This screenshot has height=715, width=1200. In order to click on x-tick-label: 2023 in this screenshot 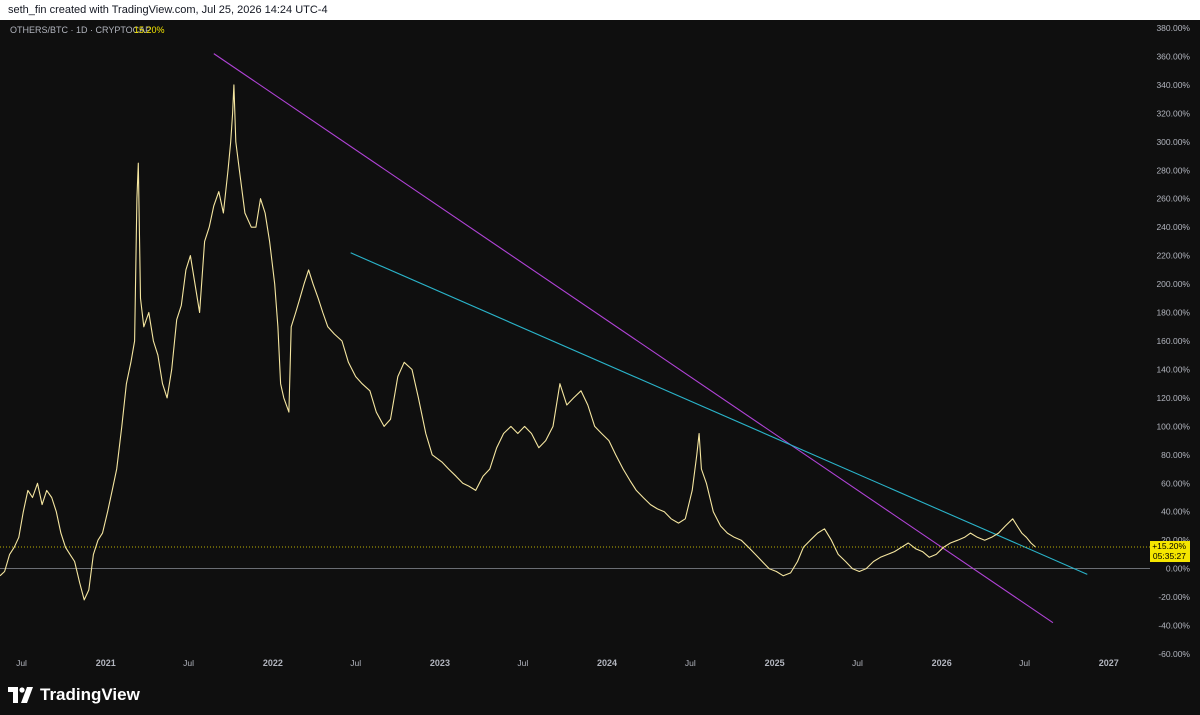, I will do `click(440, 663)`.